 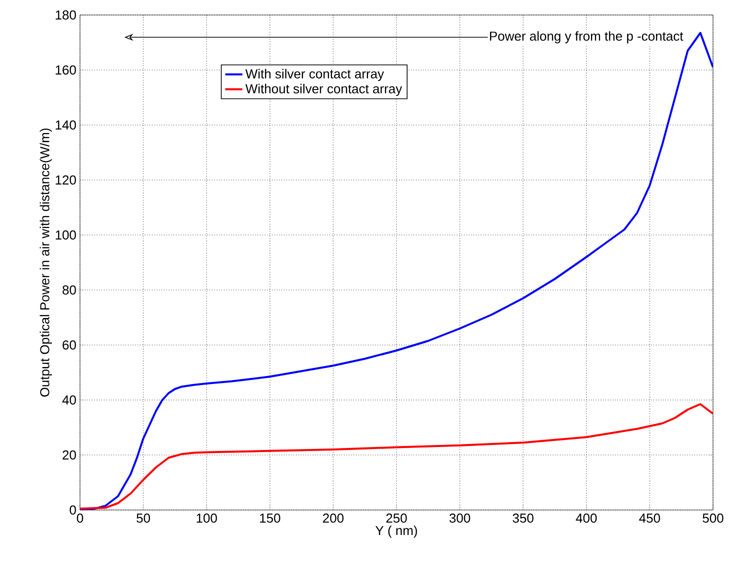 What do you see at coordinates (46, 262) in the screenshot?
I see `y-axis-title: Output Optical Power in air with distance(W/m)` at bounding box center [46, 262].